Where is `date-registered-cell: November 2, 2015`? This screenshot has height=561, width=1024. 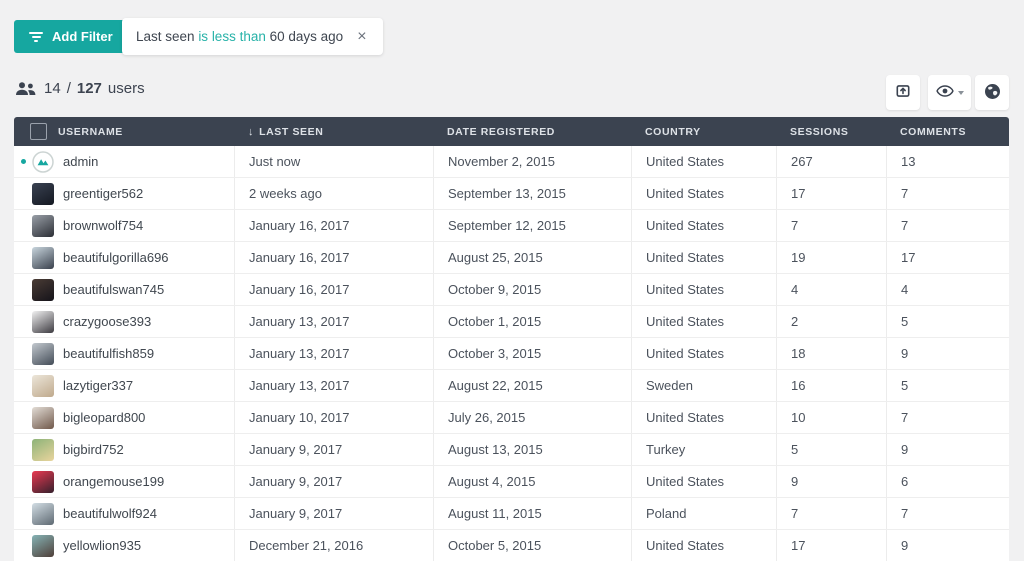 date-registered-cell: November 2, 2015 is located at coordinates (532, 161).